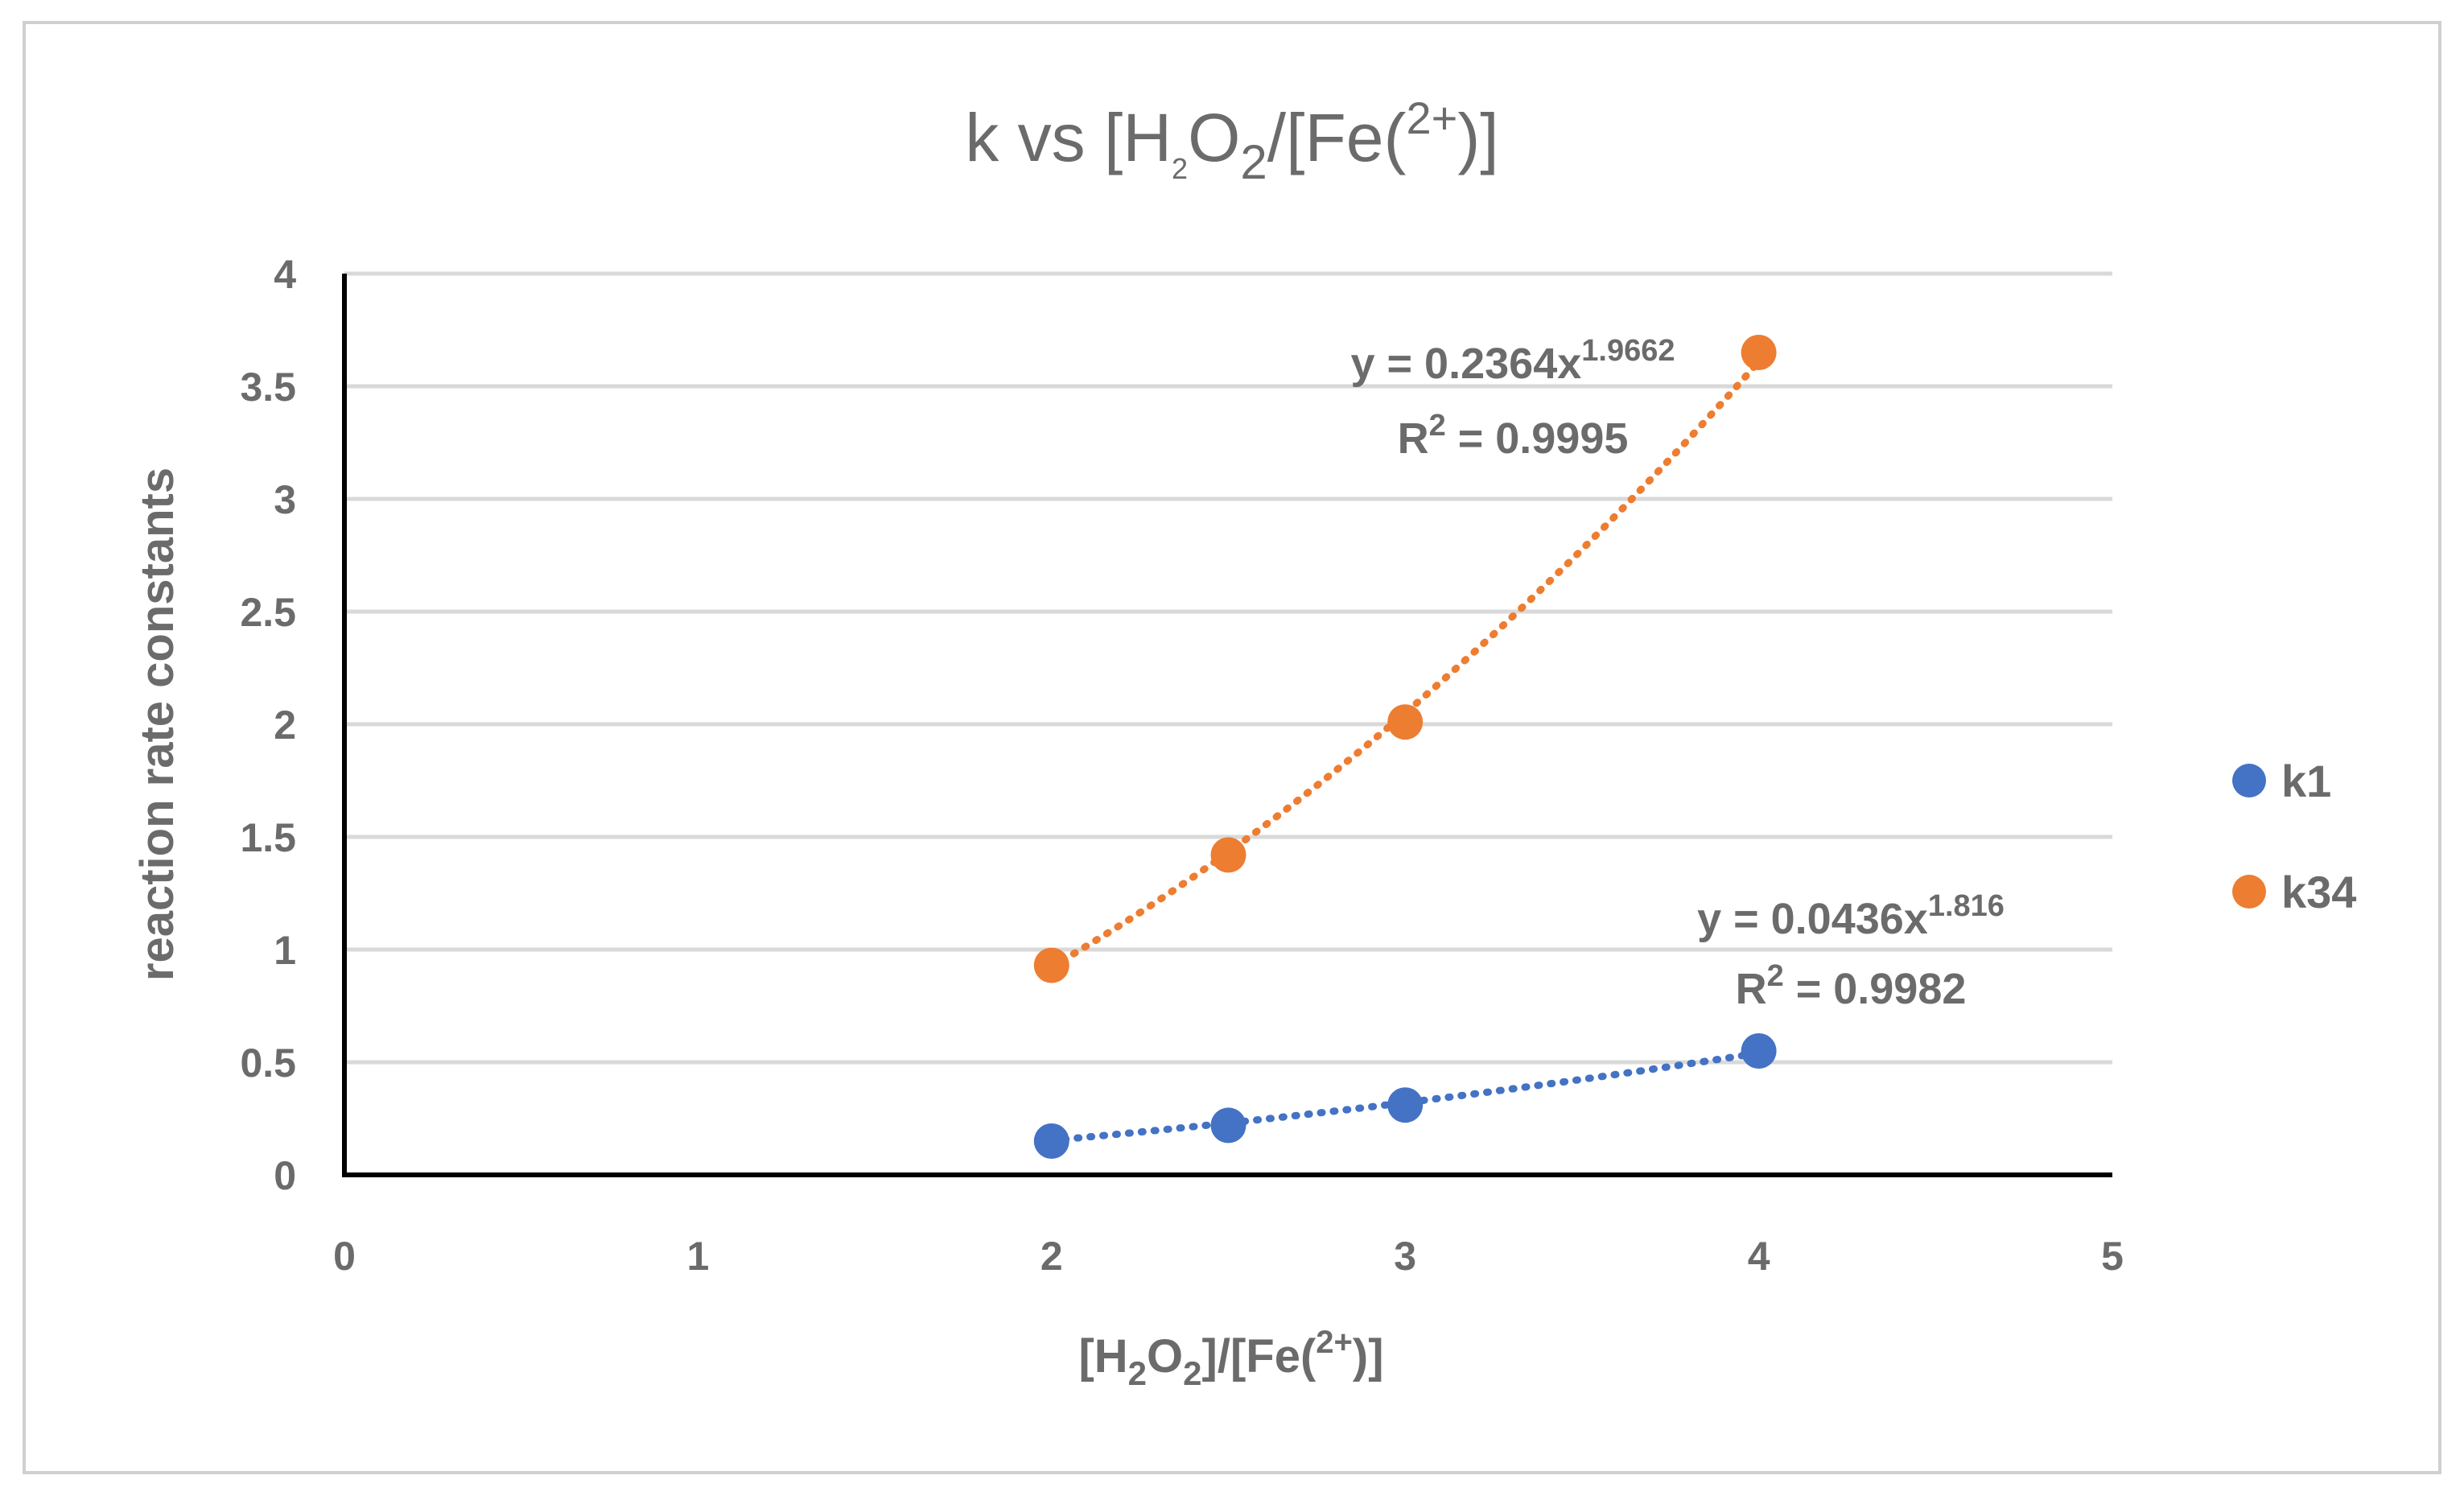  I want to click on legend-item-k1: k1, so click(2281, 781).